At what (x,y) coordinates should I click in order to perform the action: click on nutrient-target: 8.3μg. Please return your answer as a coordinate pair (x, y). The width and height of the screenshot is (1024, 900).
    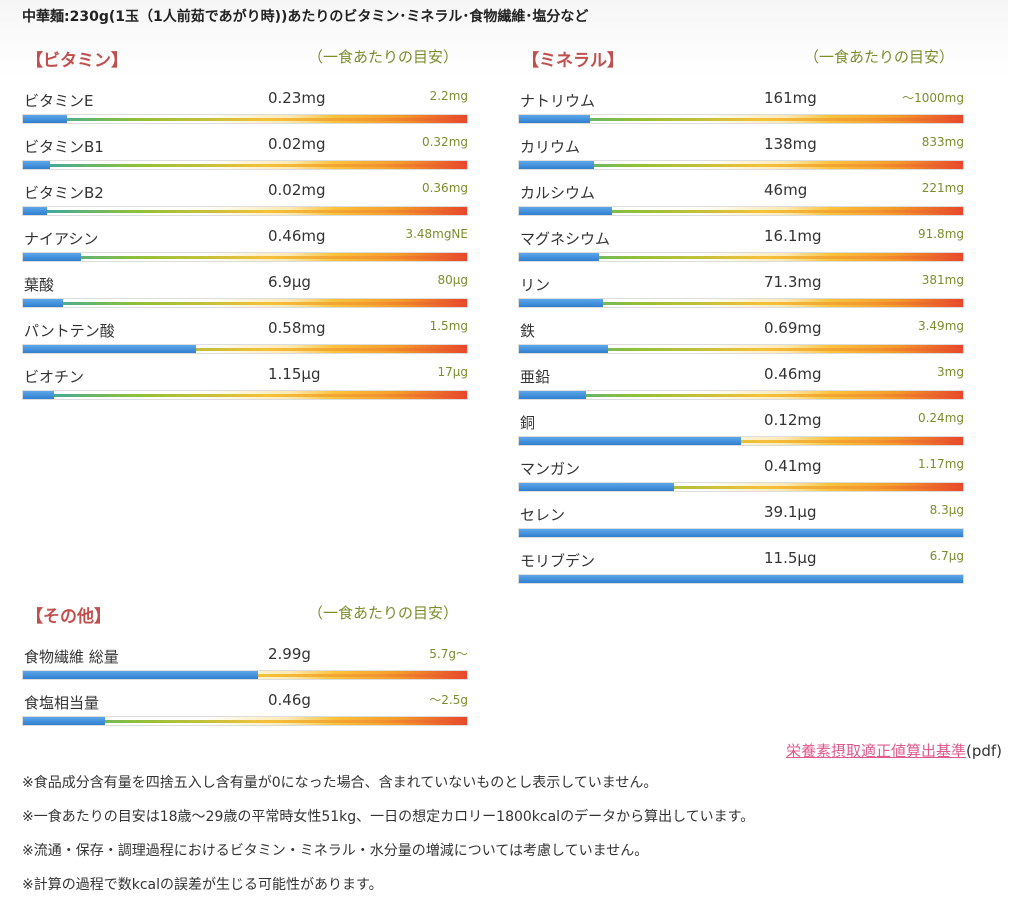
    Looking at the image, I should click on (946, 510).